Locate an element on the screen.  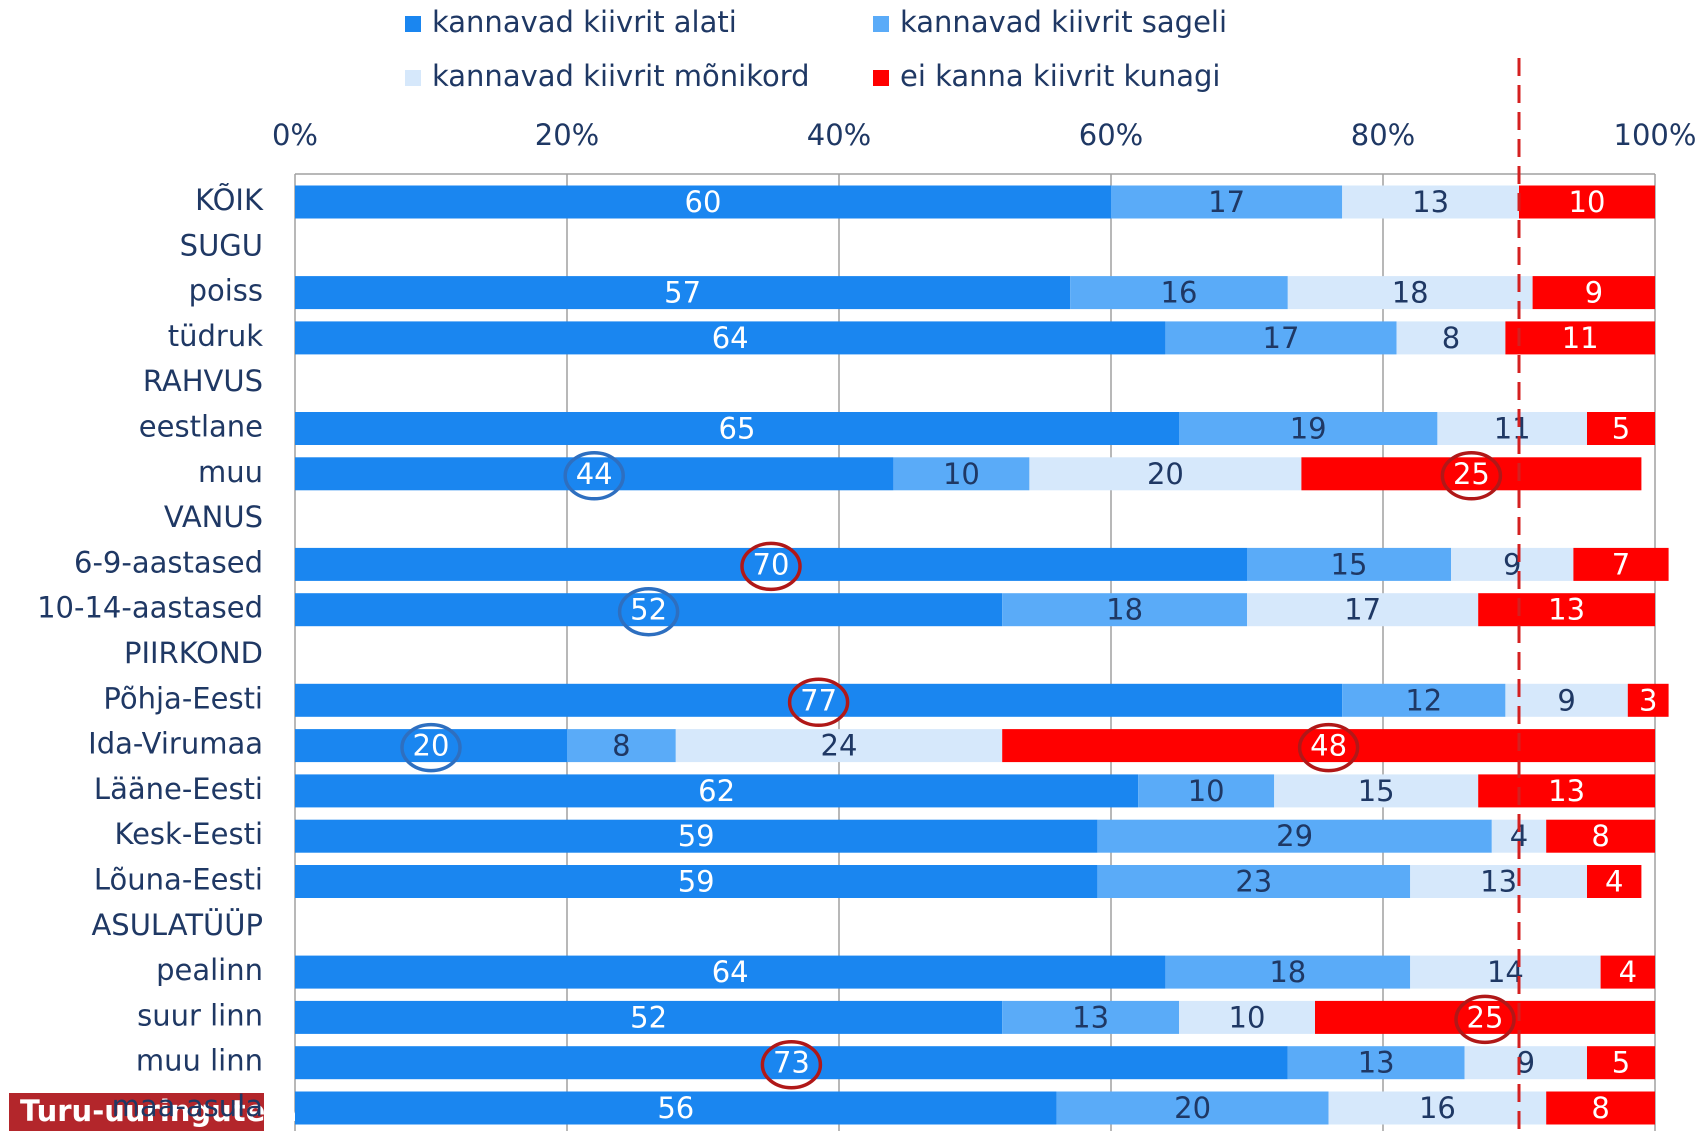
value-label: 25 is located at coordinates (1485, 1017).